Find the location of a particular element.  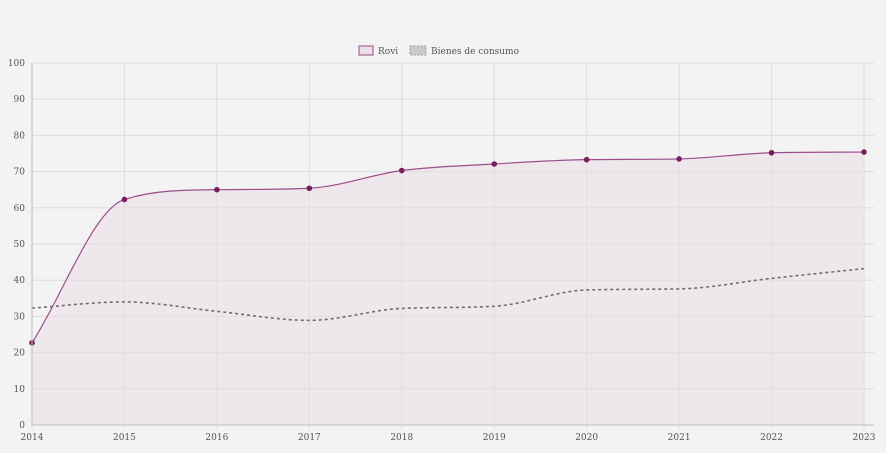

x-tick-label: 2015 is located at coordinates (124, 438).